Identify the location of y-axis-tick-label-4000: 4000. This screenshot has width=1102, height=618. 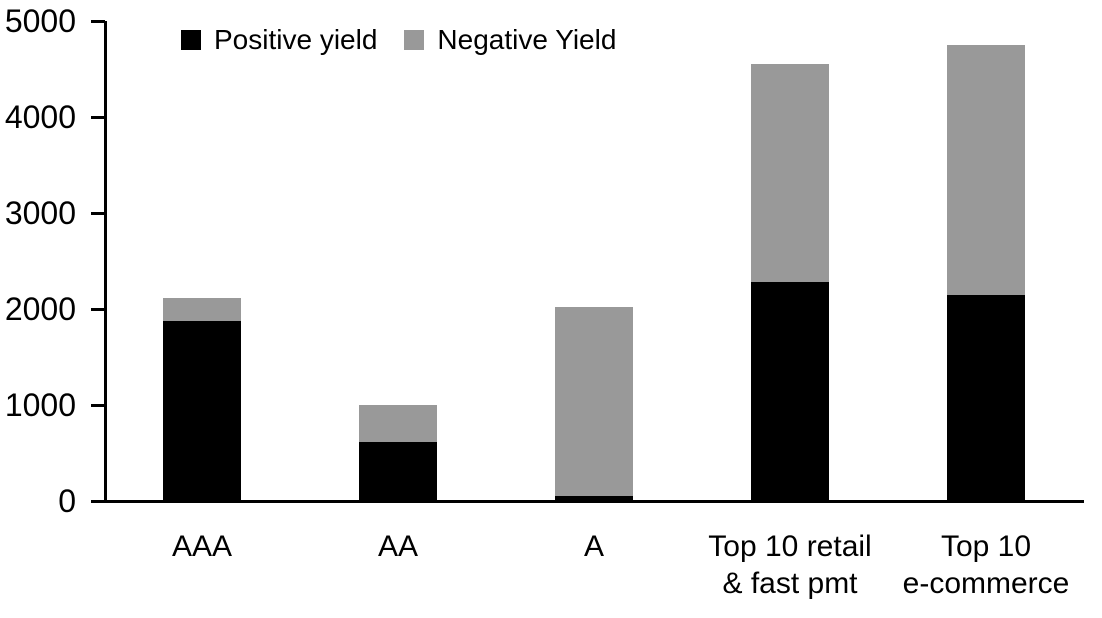
(40, 117).